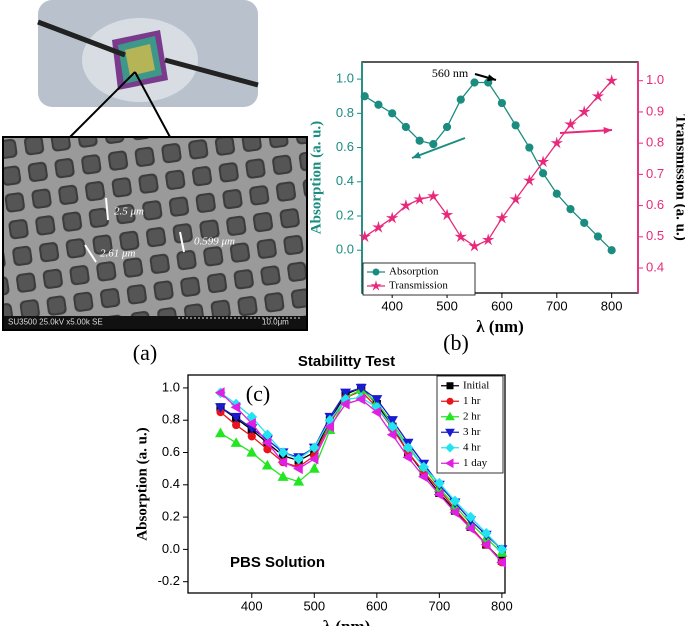  What do you see at coordinates (655, 266) in the screenshot?
I see `y2-tick-label: 0.4` at bounding box center [655, 266].